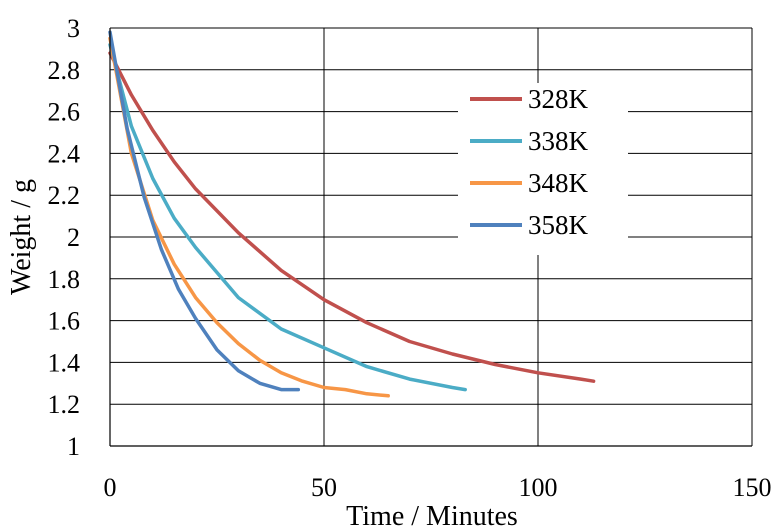 This screenshot has height=532, width=782. What do you see at coordinates (21, 237) in the screenshot?
I see `y-axis-title: Weight / g` at bounding box center [21, 237].